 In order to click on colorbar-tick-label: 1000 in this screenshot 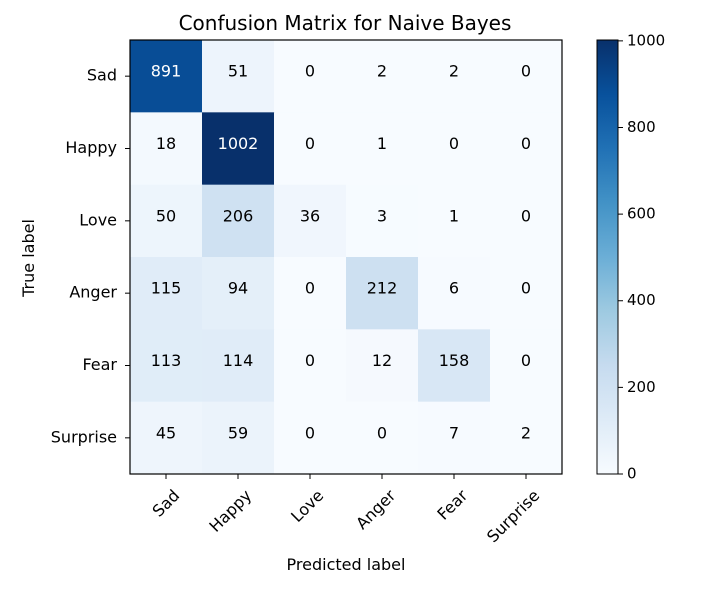, I will do `click(646, 40)`.